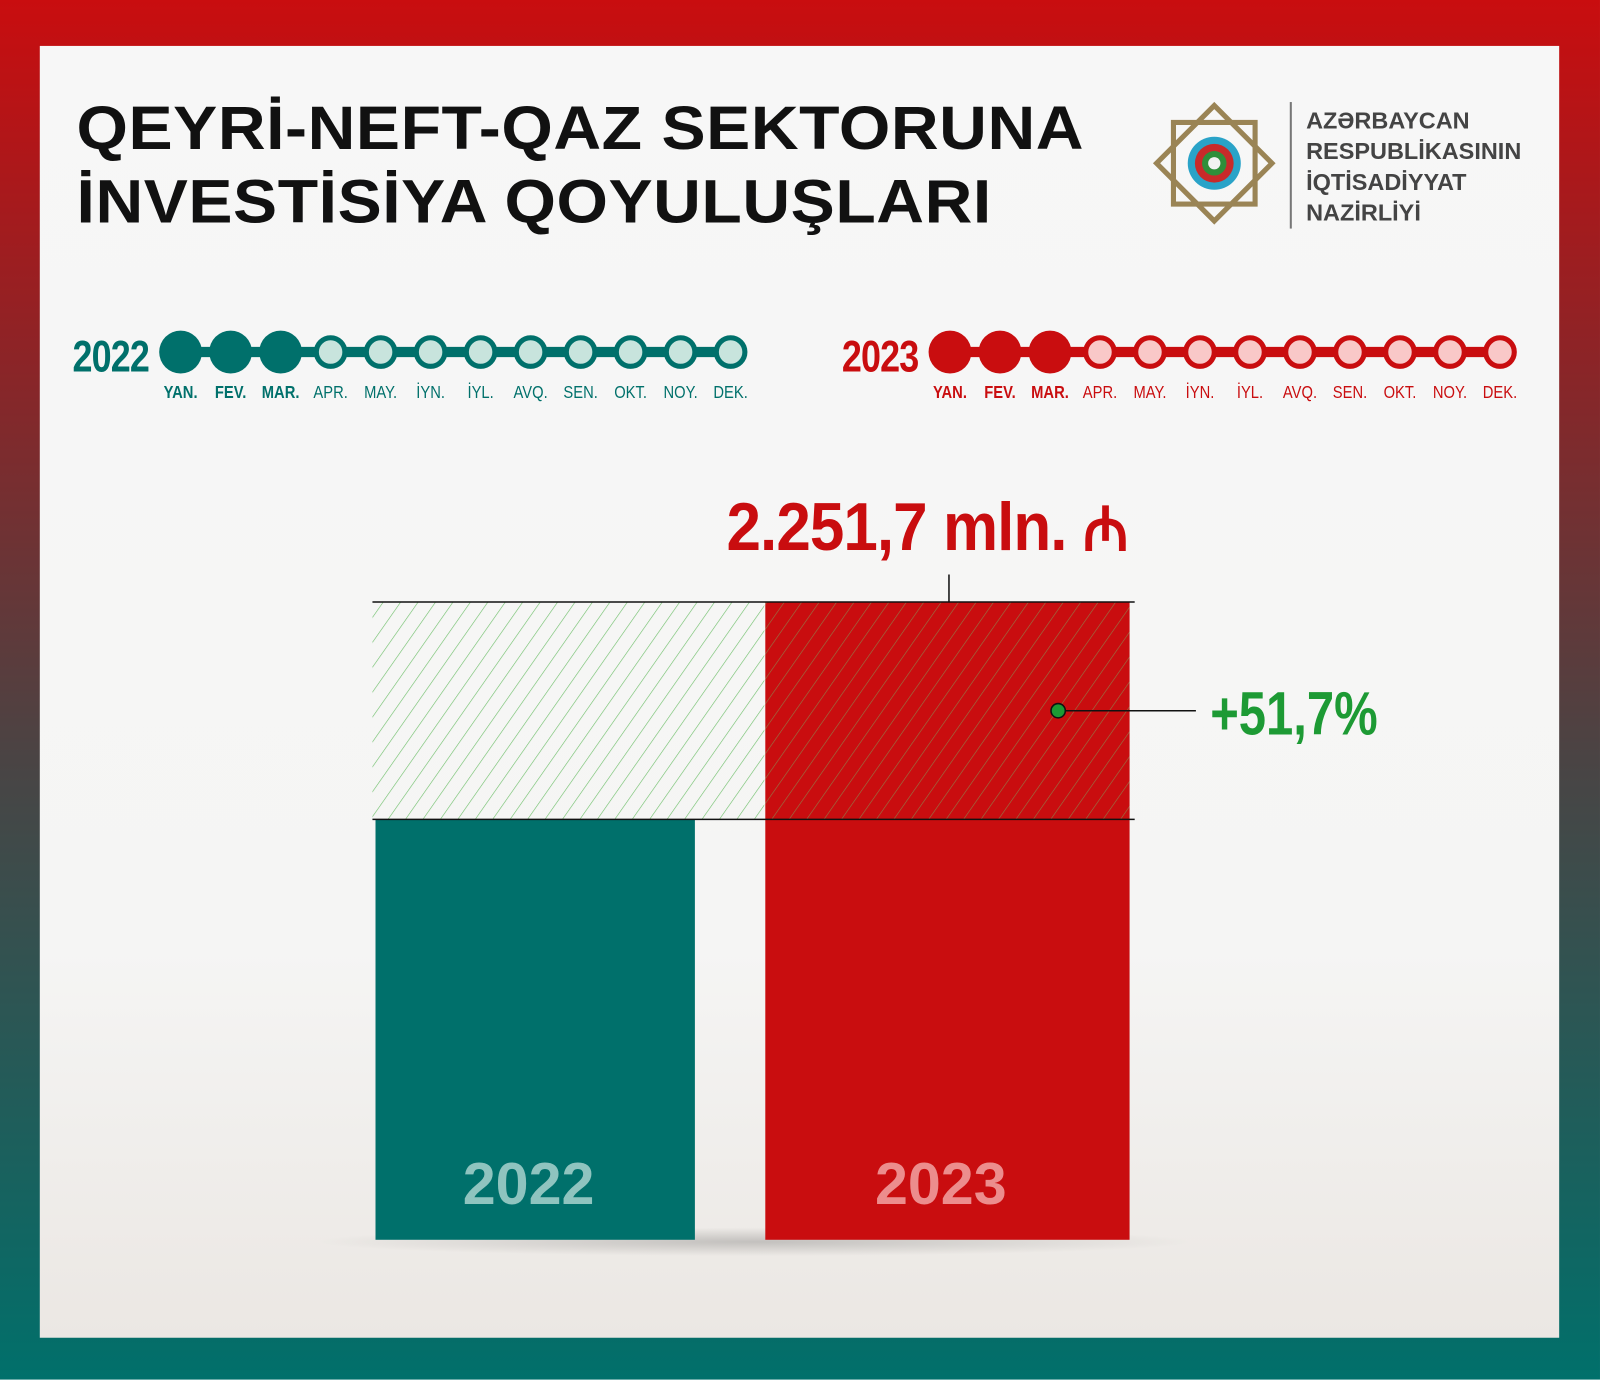 The image size is (1600, 1380). I want to click on value-label: 2.251,7 mln. ₼, so click(927, 527).